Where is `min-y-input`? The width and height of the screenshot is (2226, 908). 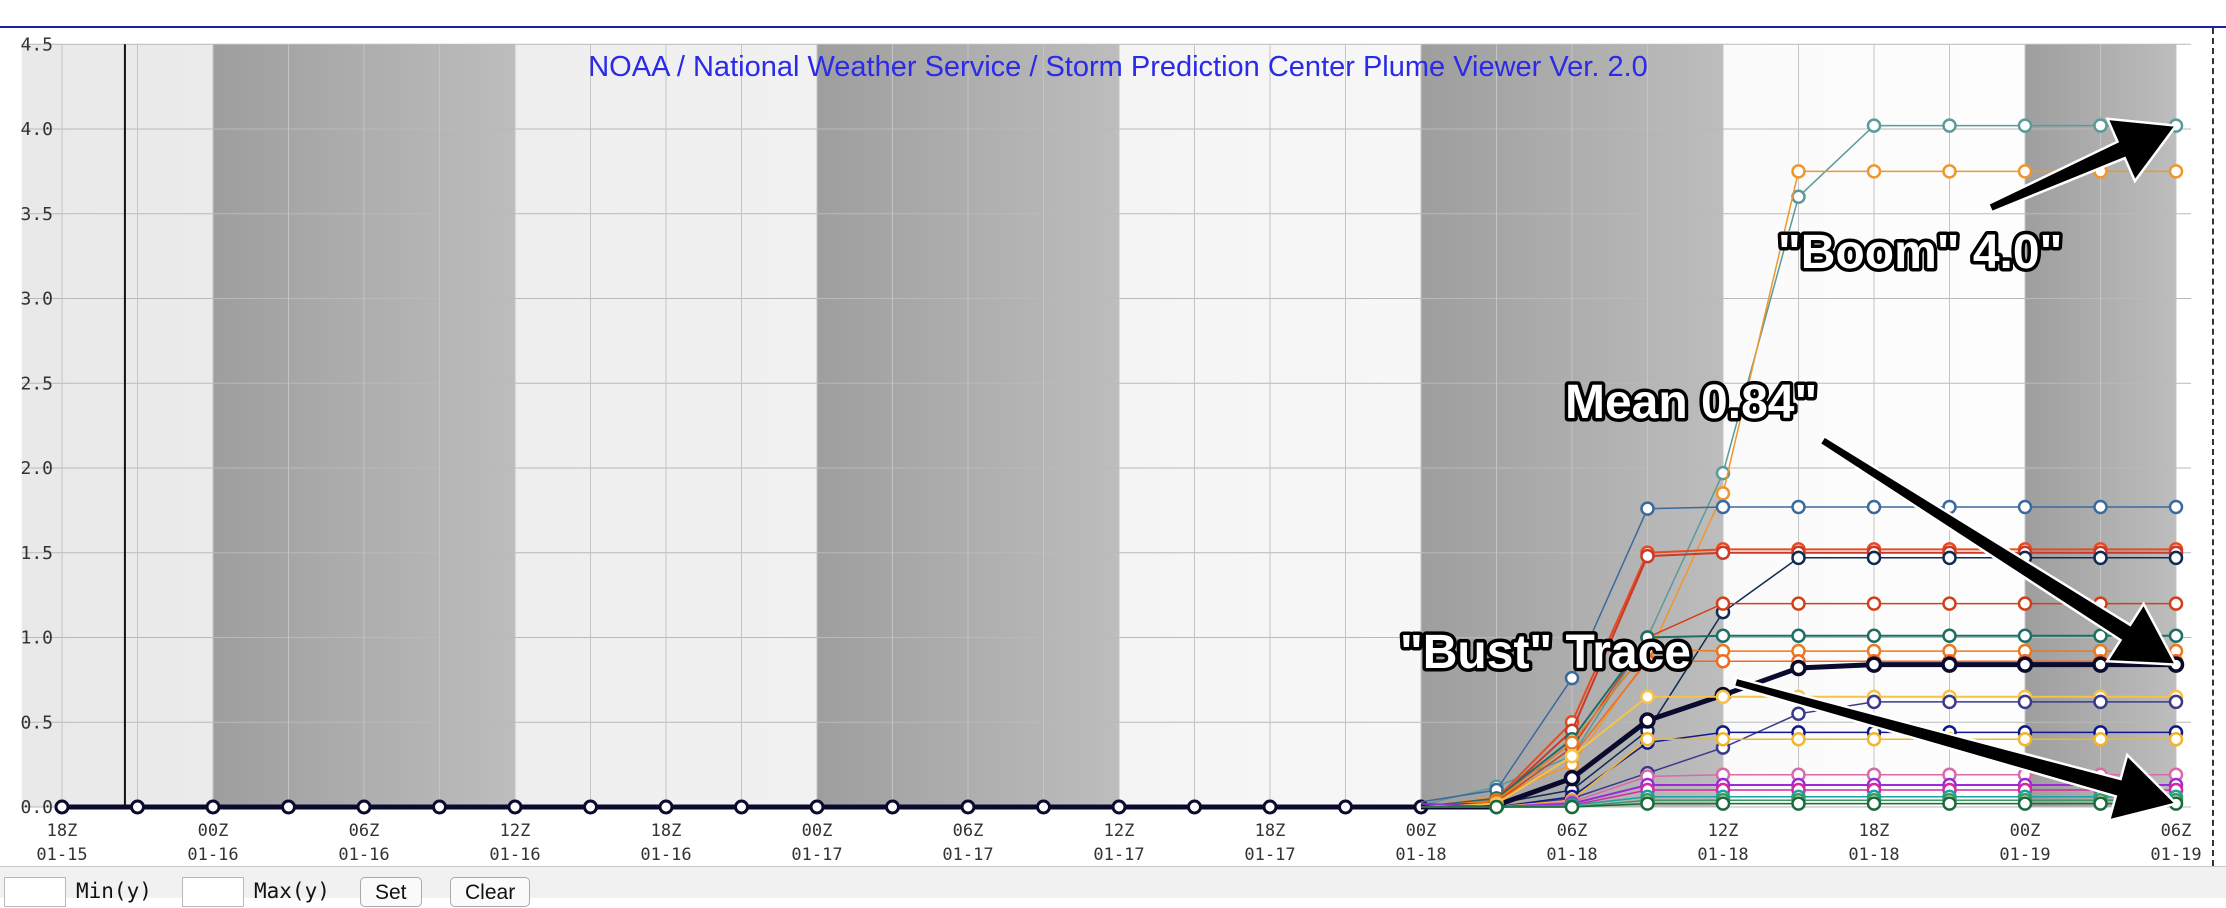 min-y-input is located at coordinates (35, 892).